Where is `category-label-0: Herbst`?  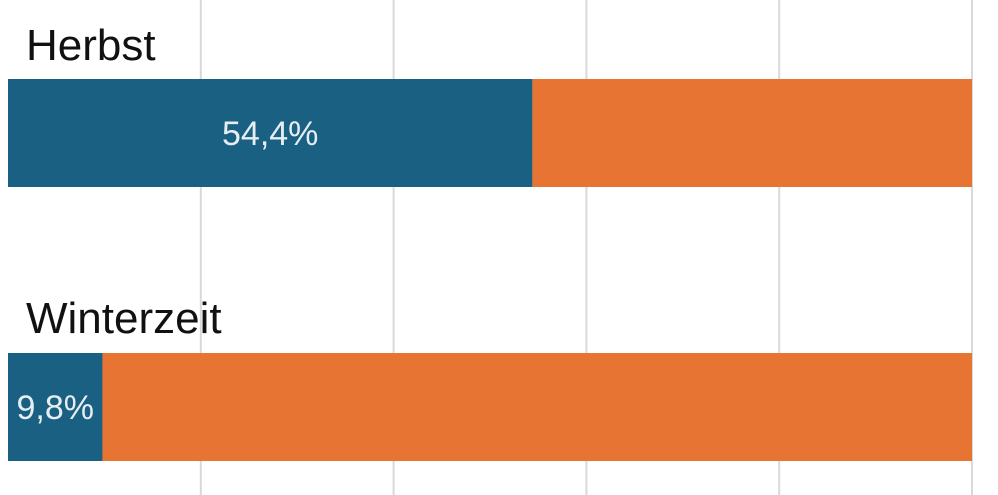
category-label-0: Herbst is located at coordinates (91, 45).